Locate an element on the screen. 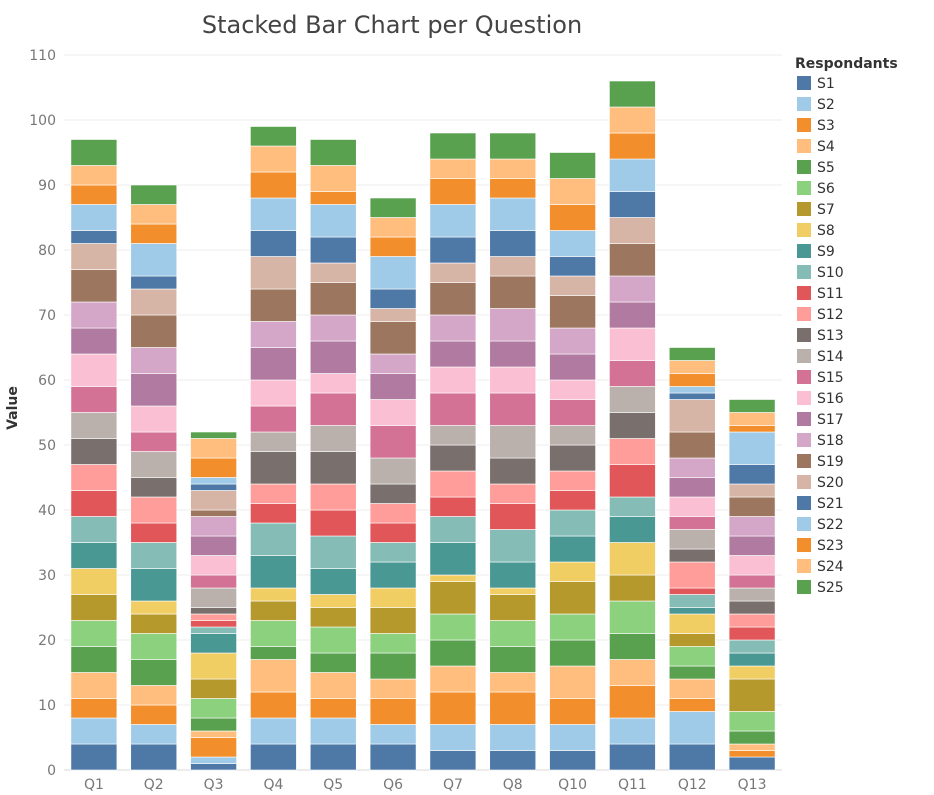 The height and width of the screenshot is (795, 934). bar-segment-s9-q10 is located at coordinates (572, 549).